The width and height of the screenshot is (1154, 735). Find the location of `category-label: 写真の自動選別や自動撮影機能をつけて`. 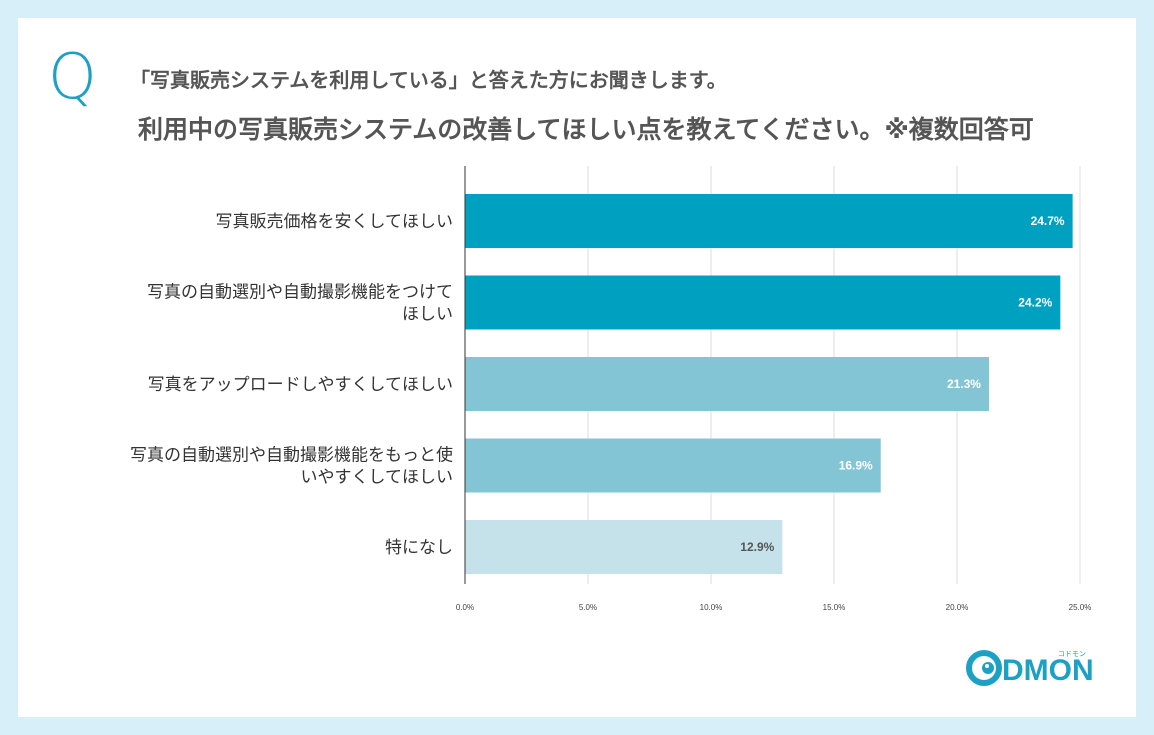

category-label: 写真の自動選別や自動撮影機能をつけて is located at coordinates (300, 293).